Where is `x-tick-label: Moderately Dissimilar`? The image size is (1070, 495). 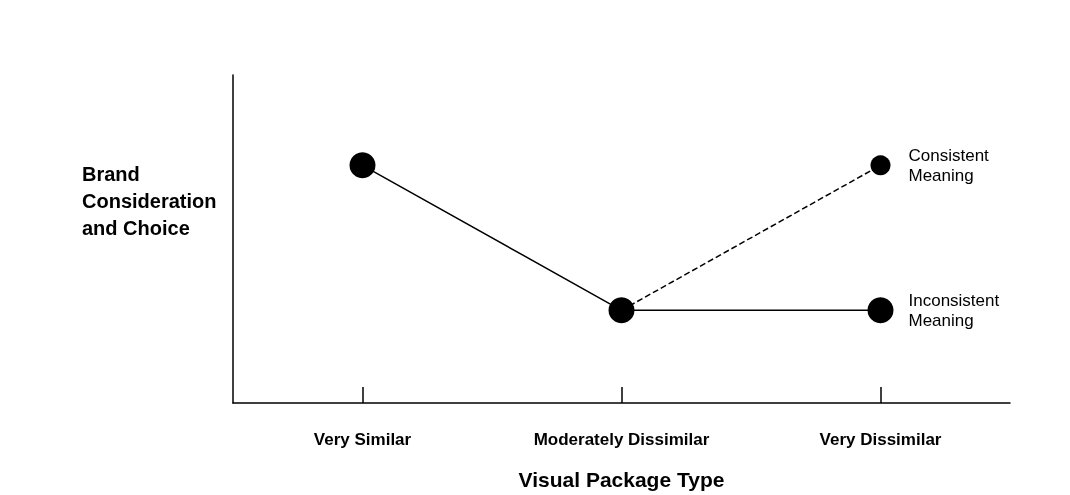 x-tick-label: Moderately Dissimilar is located at coordinates (621, 439).